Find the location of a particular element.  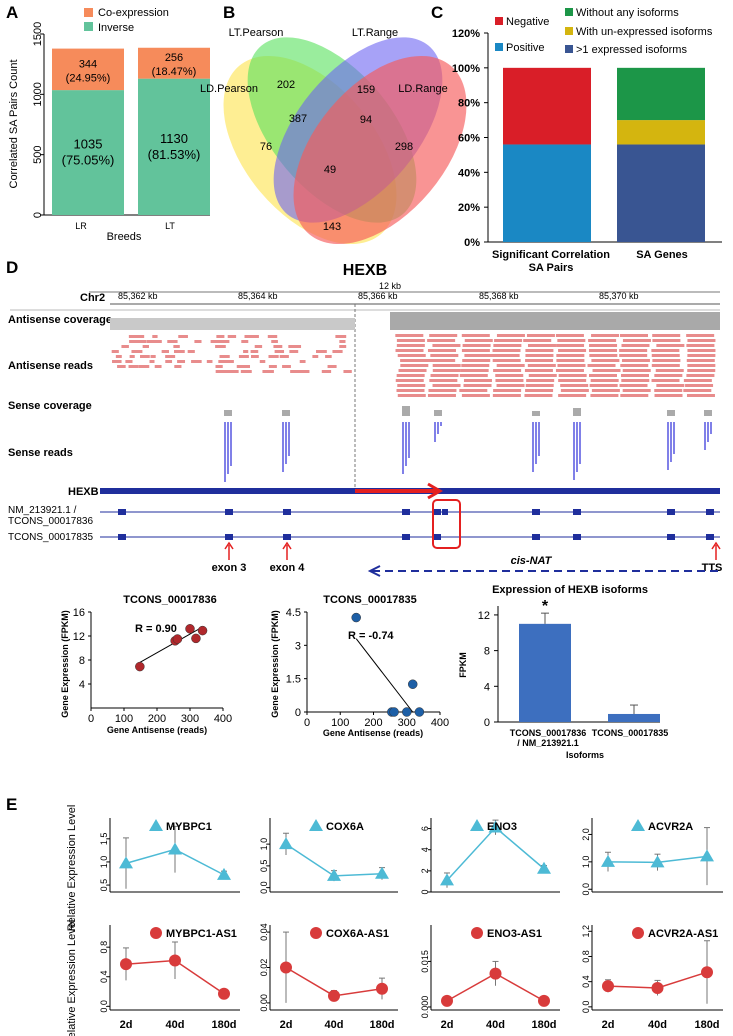

e-ytick: 2 is located at coordinates (425, 870).